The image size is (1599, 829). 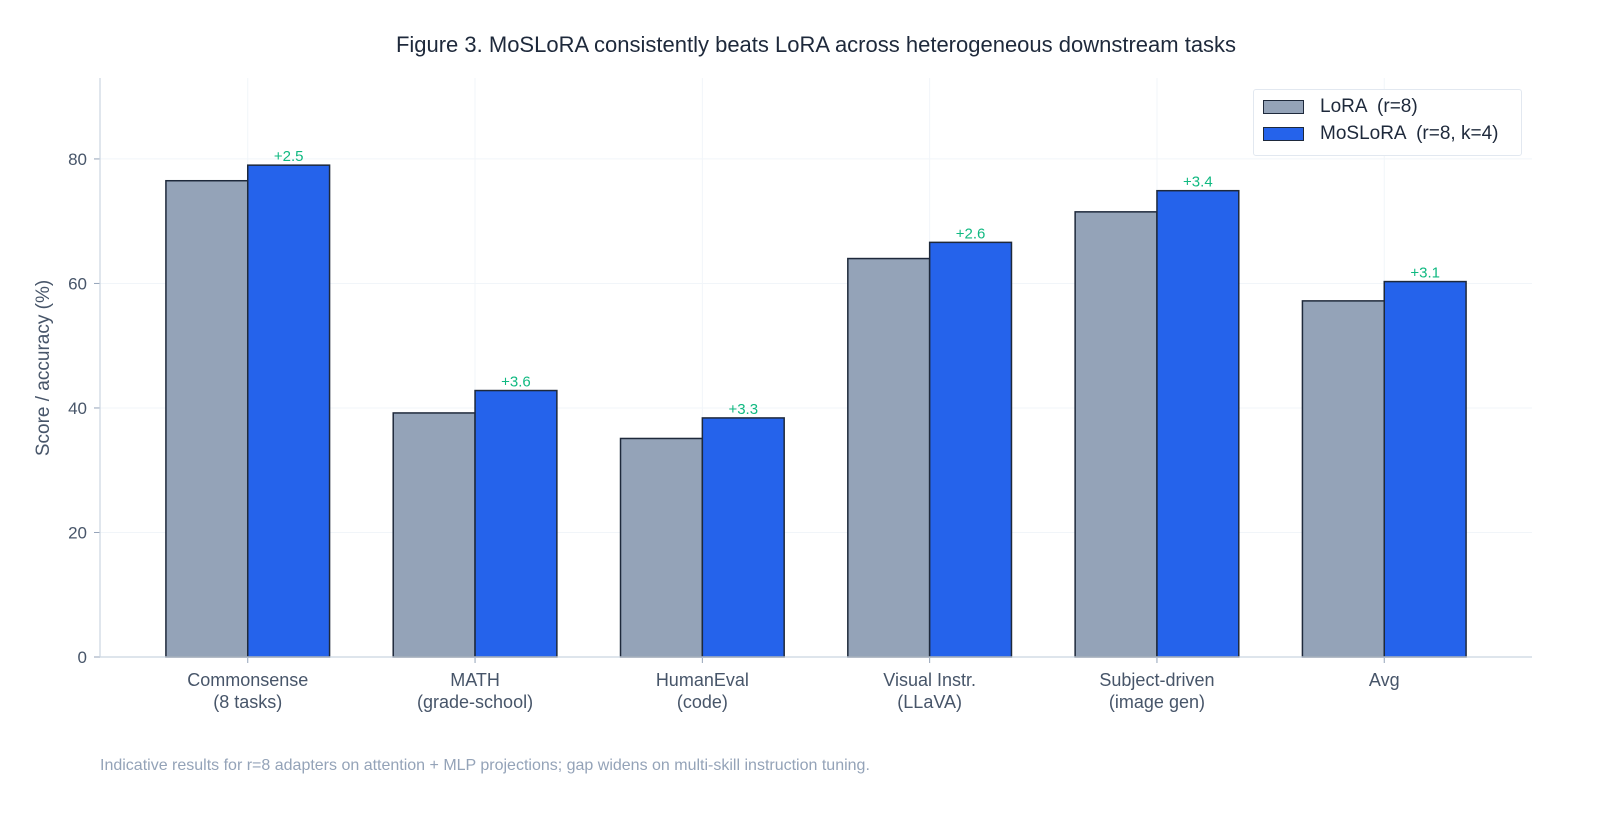 I want to click on y-tick-label: 80, so click(x=77, y=159).